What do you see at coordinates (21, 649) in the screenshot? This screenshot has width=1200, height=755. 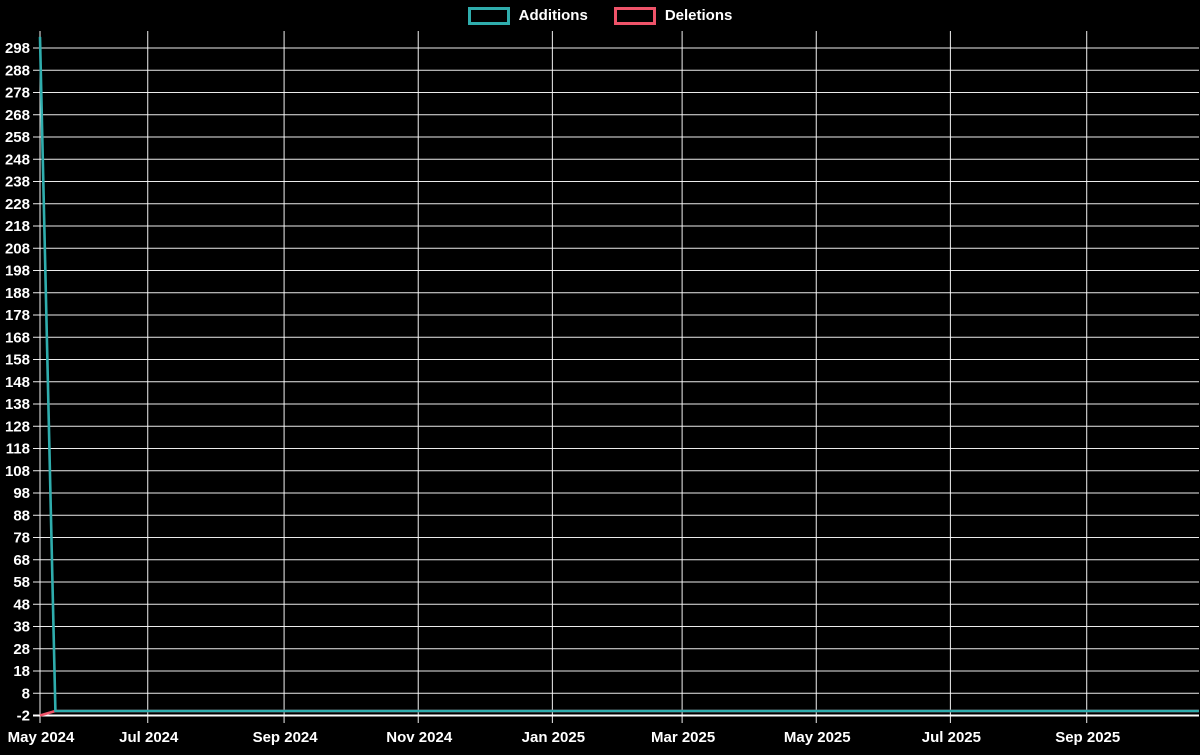 I see `y-tick-label: 28` at bounding box center [21, 649].